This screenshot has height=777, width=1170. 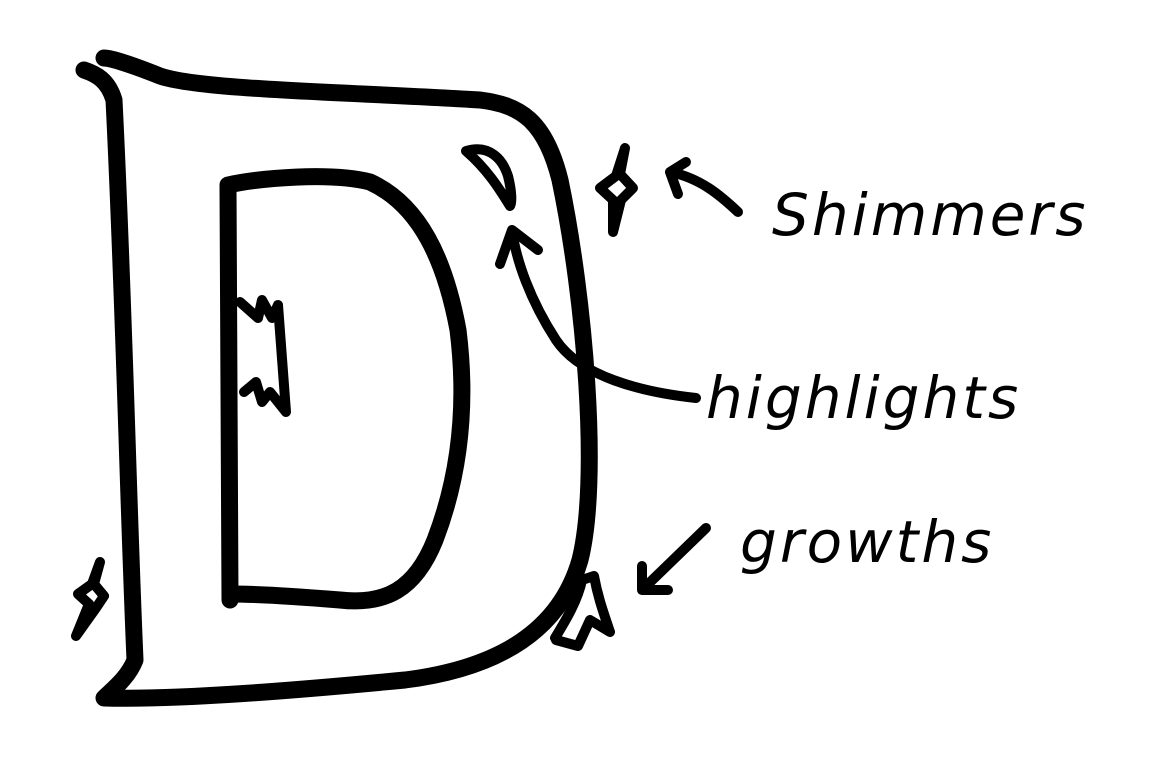 I want to click on arrow-growths, so click(x=674, y=559).